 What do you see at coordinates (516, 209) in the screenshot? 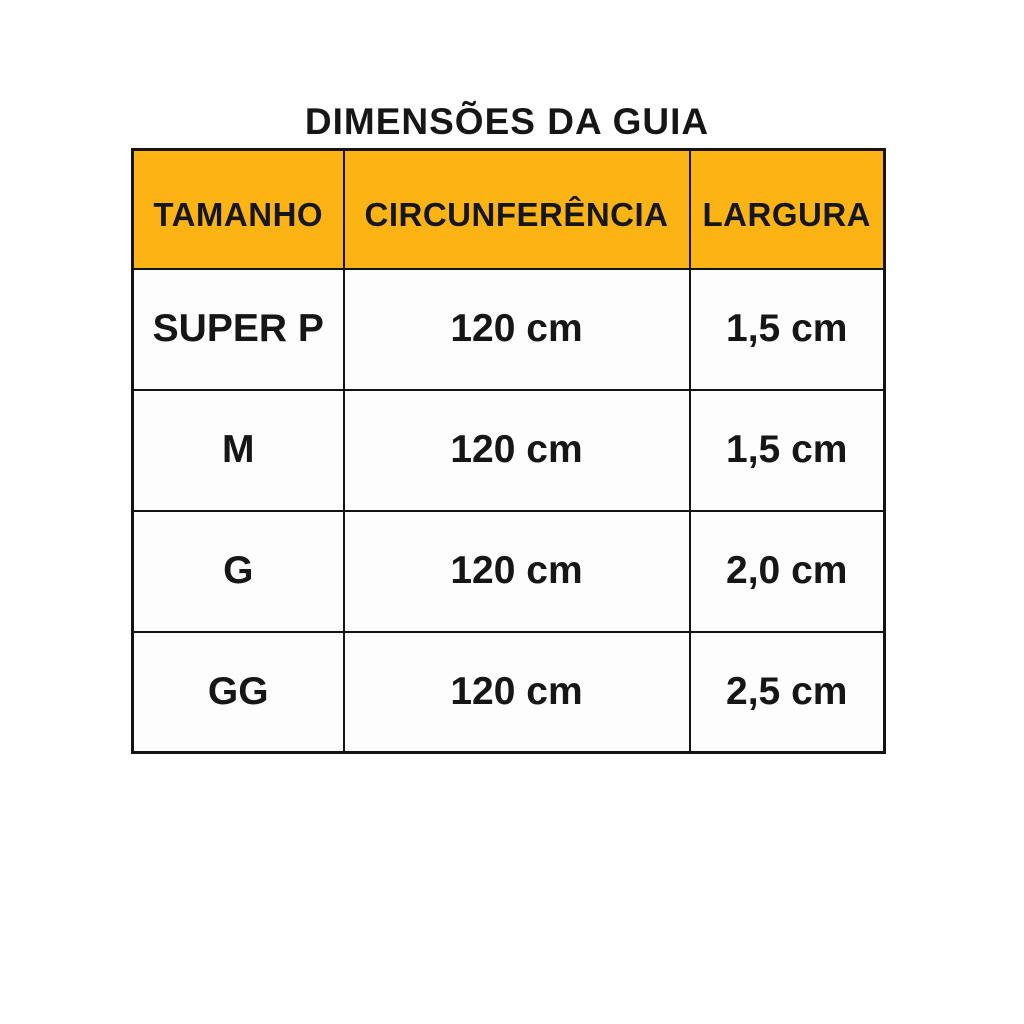
I see `header-circunferencia: CIRCUNFERÊNCIA` at bounding box center [516, 209].